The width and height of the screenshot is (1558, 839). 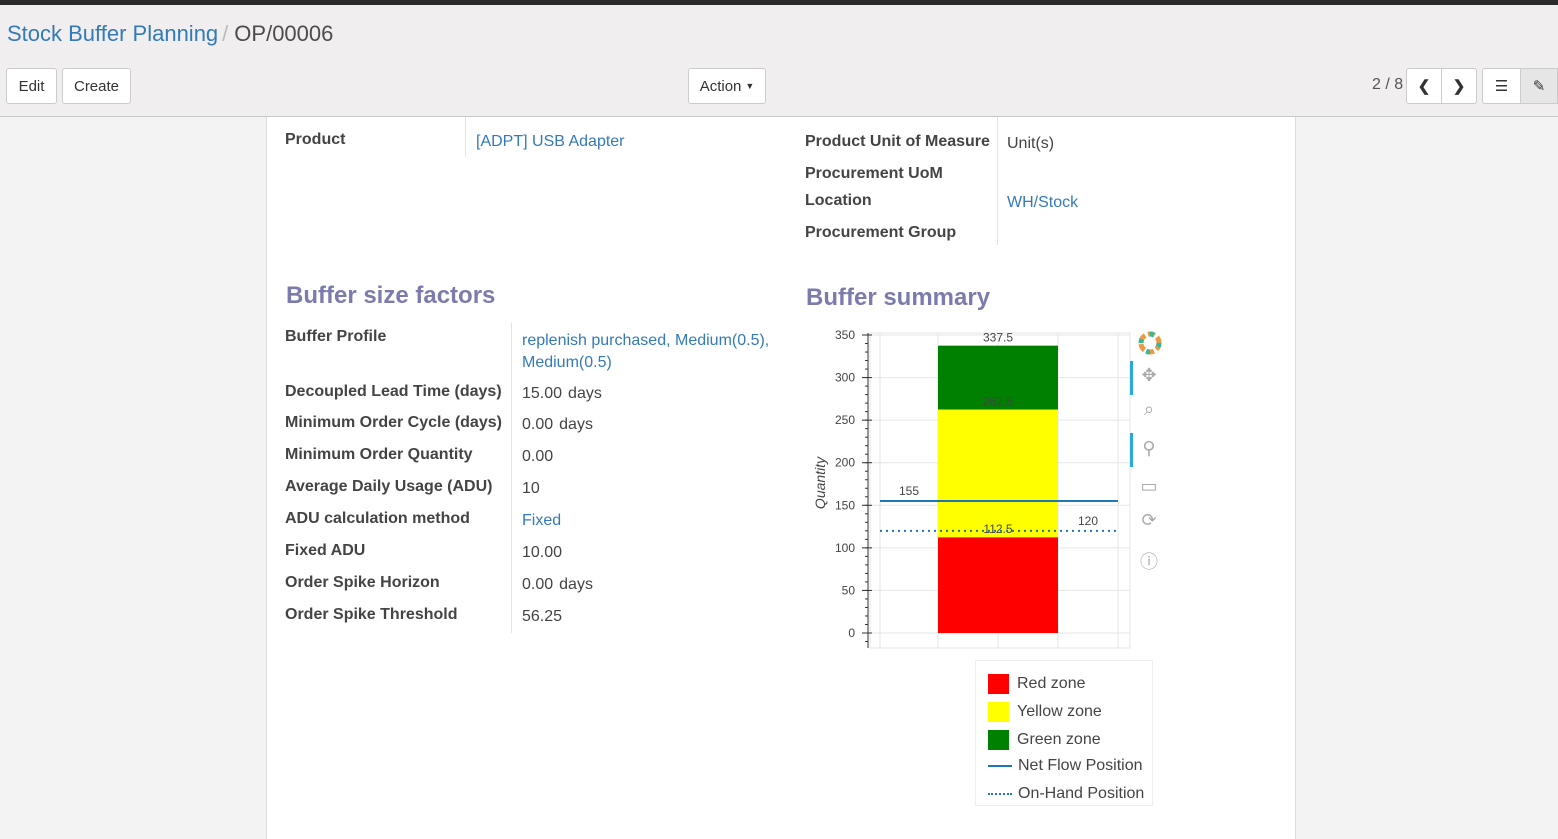 What do you see at coordinates (845, 378) in the screenshot?
I see `y-tick-label: 300` at bounding box center [845, 378].